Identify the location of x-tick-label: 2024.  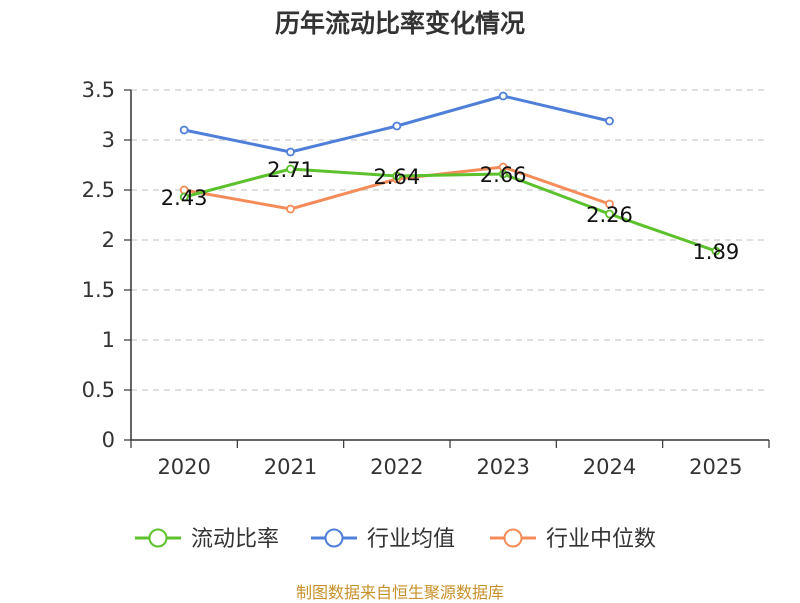
(609, 467).